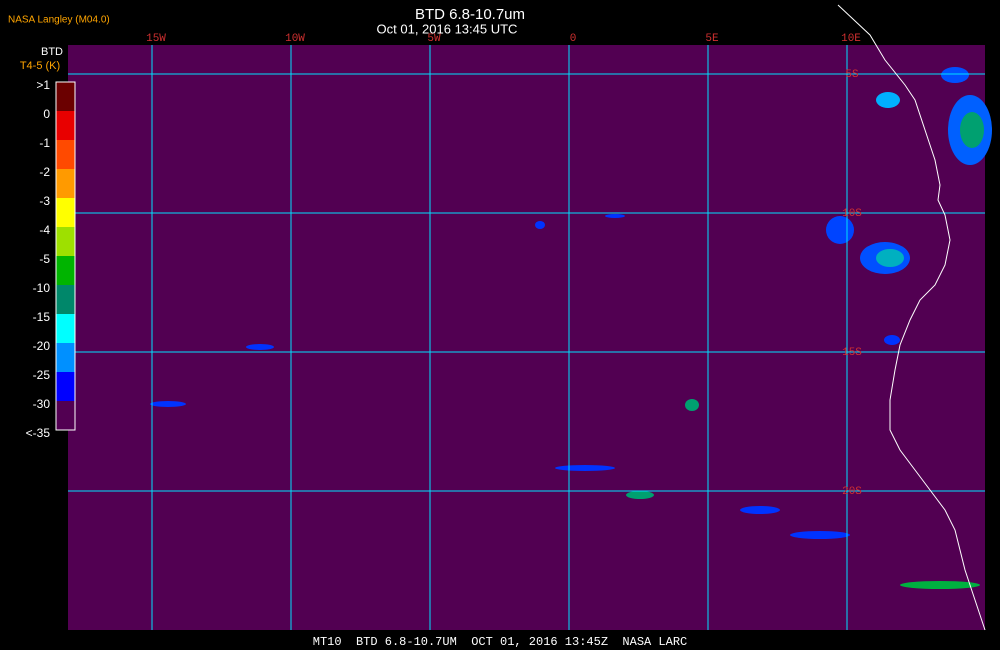 This screenshot has height=650, width=1000. Describe the element at coordinates (44, 143) in the screenshot. I see `legend-label: -1` at that location.